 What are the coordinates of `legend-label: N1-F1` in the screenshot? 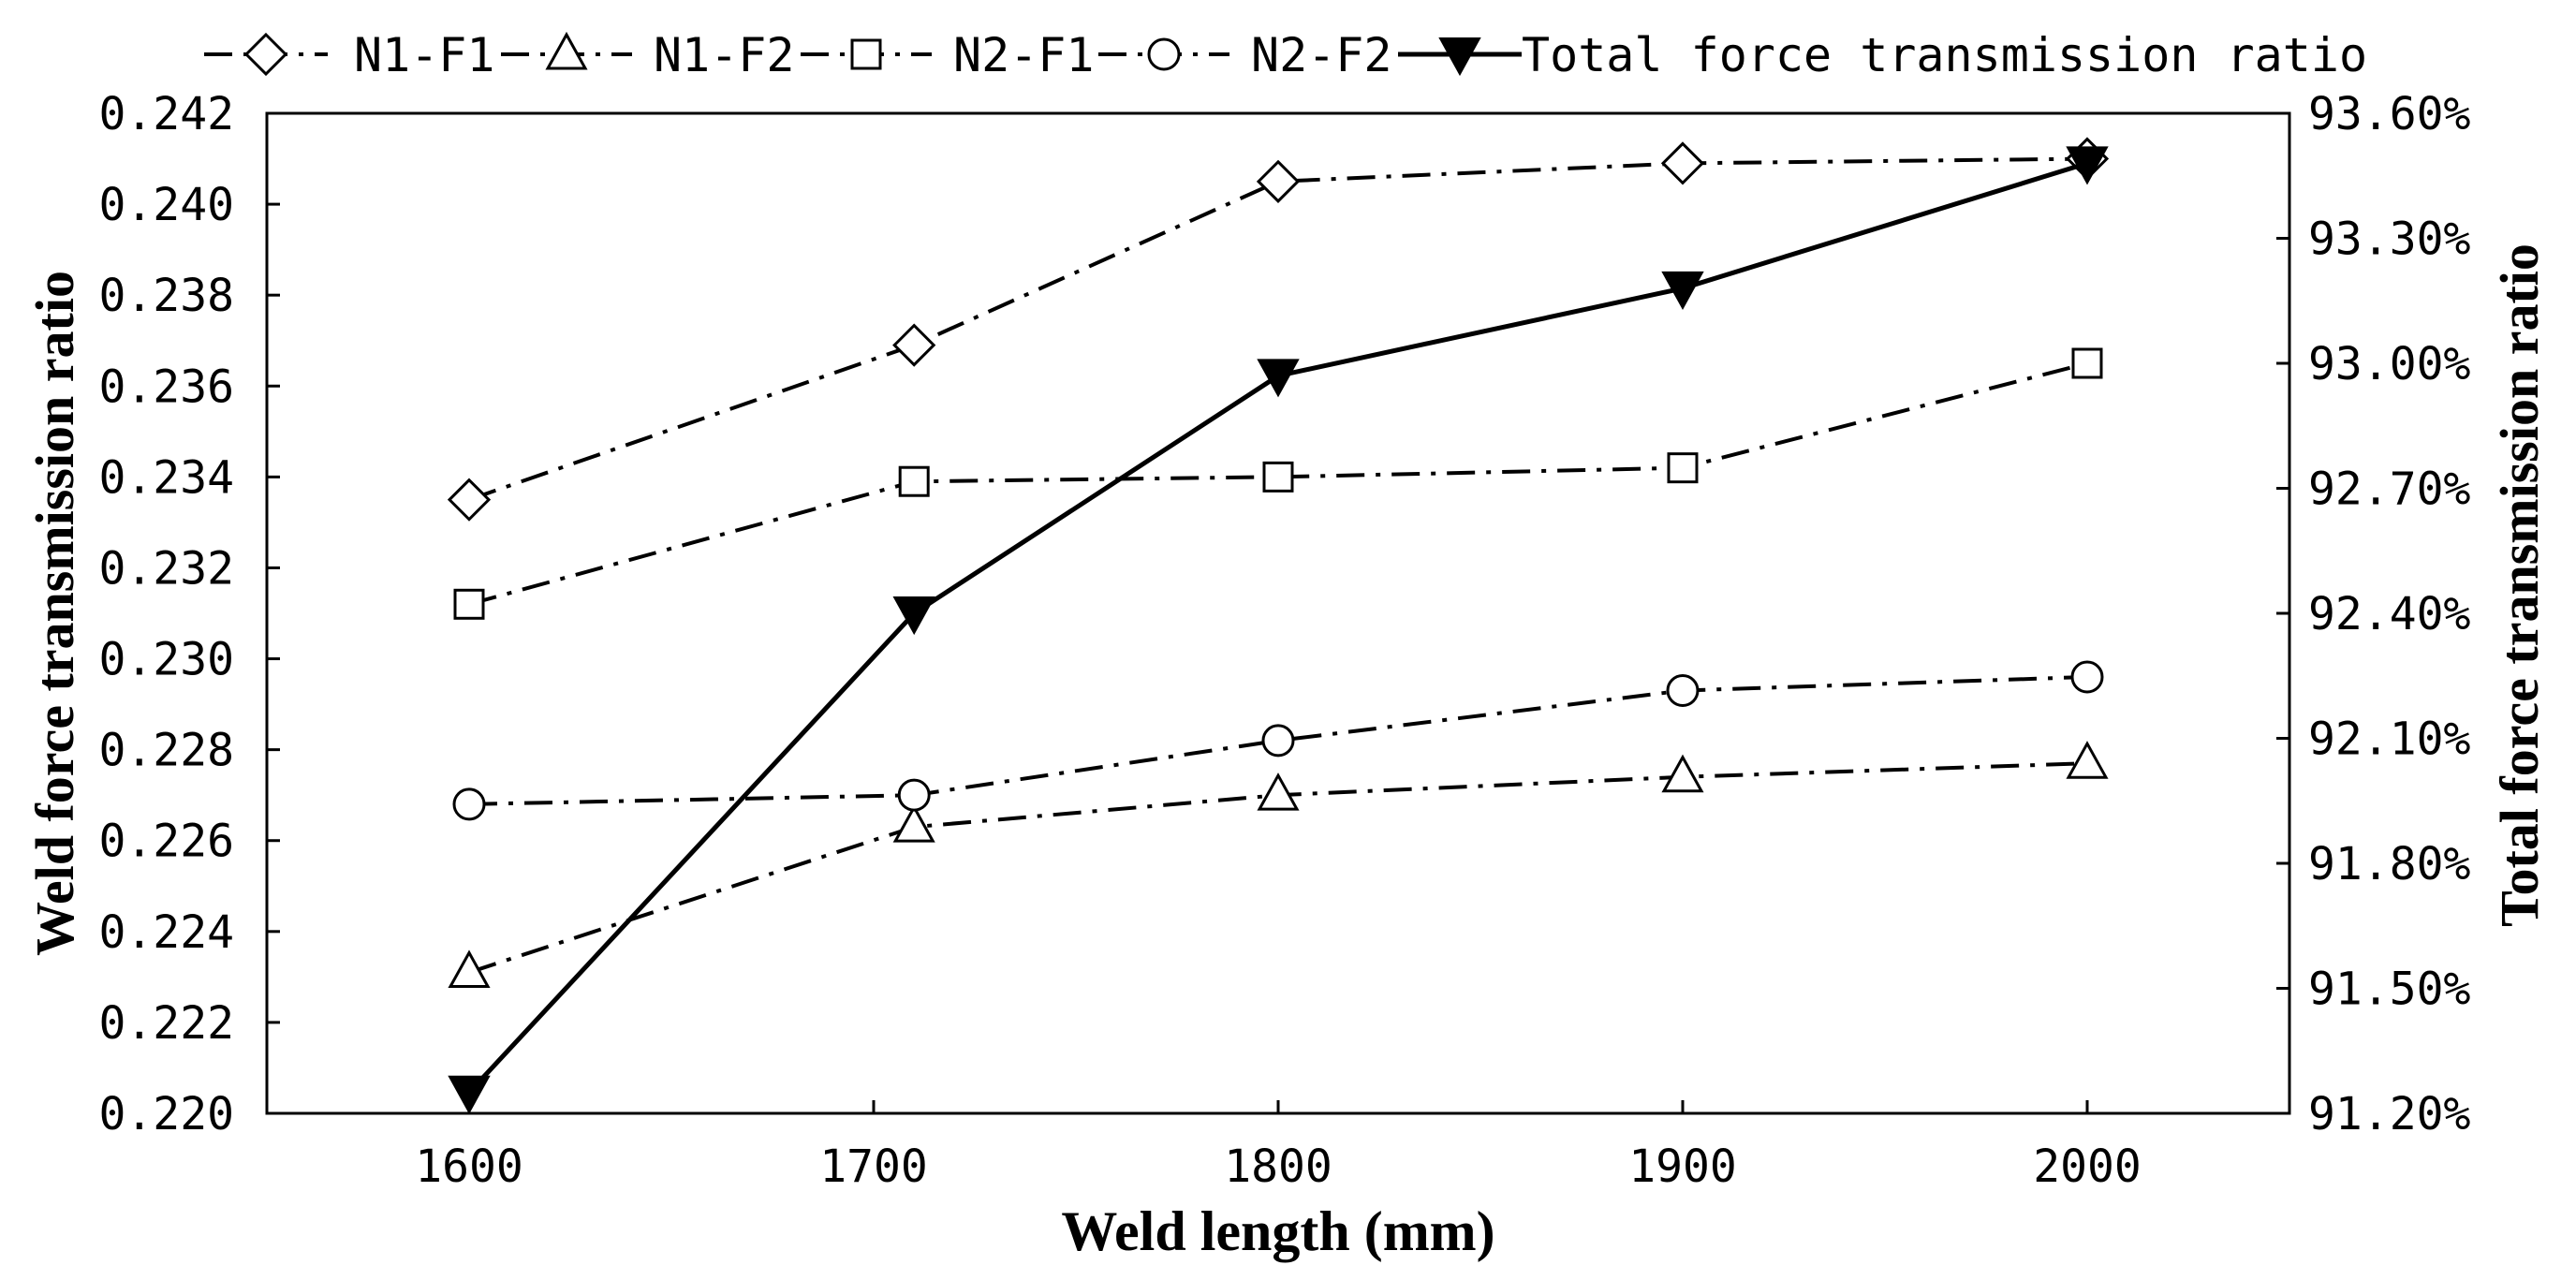 It's located at (424, 55).